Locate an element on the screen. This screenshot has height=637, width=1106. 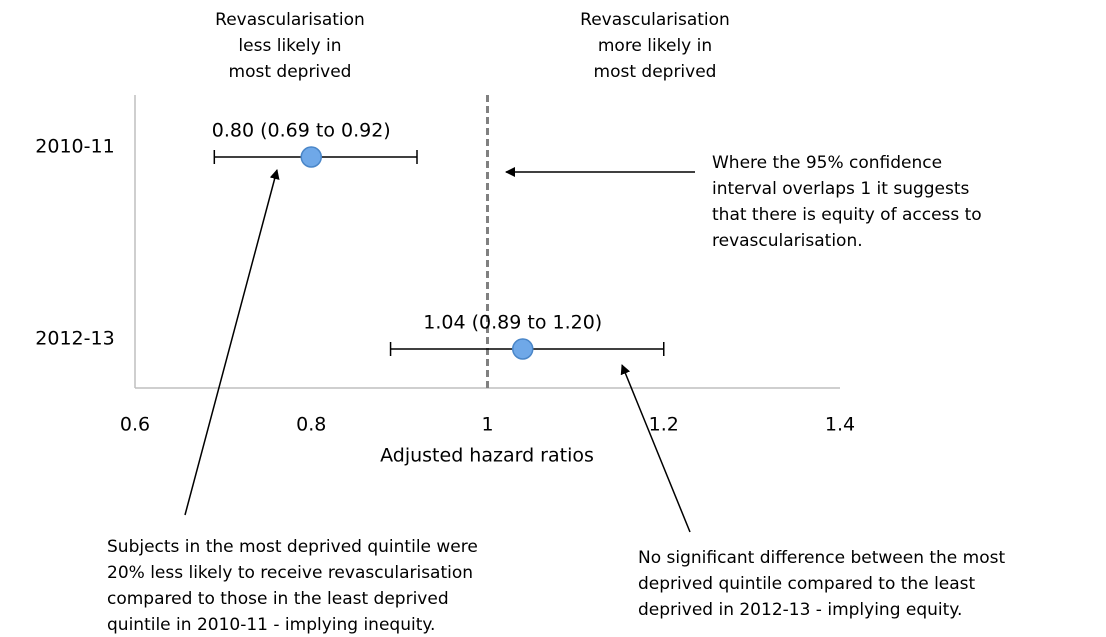
value-label: 1.04 (0.89 to 1.20) is located at coordinates (512, 323).